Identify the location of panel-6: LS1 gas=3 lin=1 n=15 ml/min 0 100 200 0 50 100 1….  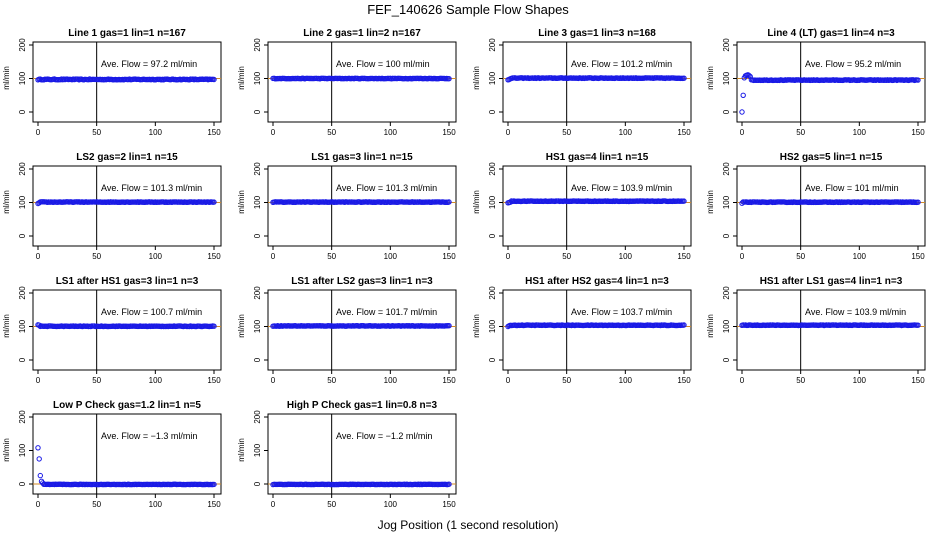
(347, 206).